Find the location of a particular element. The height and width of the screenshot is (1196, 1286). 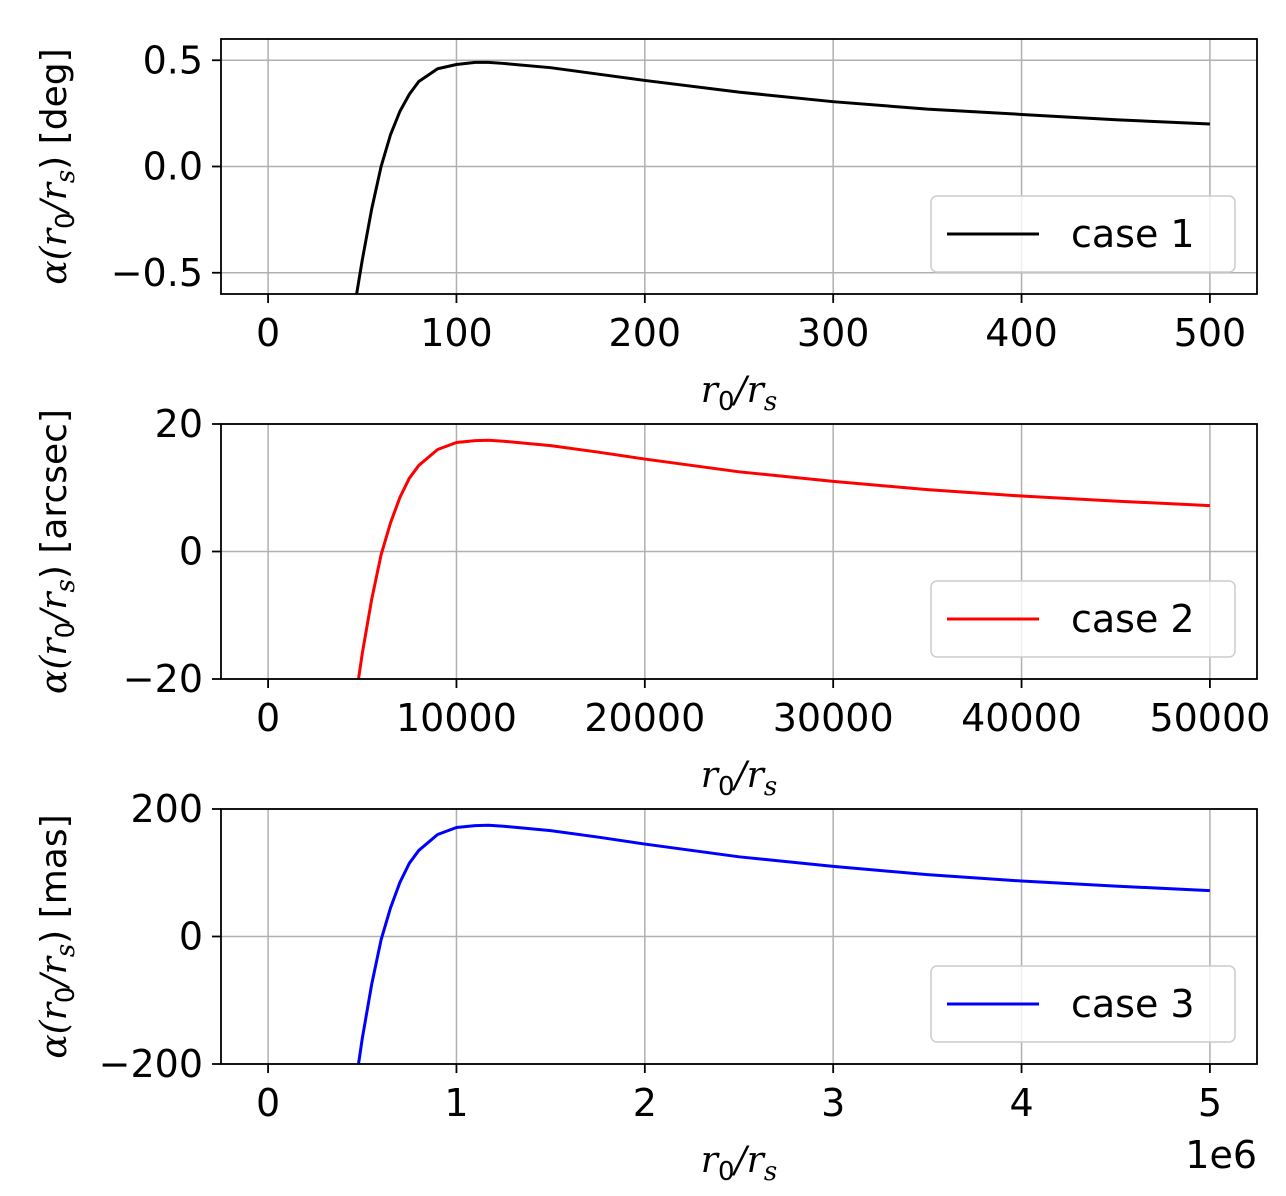

x-tick-label: 100 is located at coordinates (456, 333).